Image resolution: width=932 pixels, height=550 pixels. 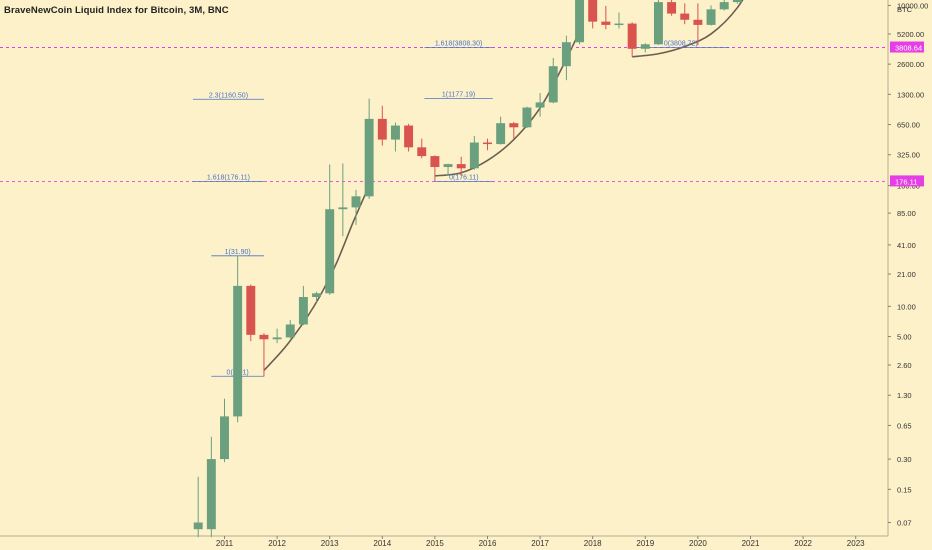 I want to click on price-tick-label: 41.00, so click(x=906, y=245).